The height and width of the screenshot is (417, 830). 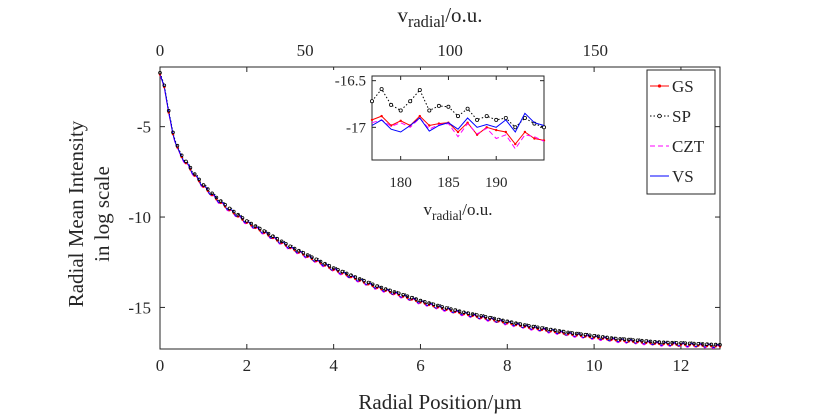 I want to click on legend-label-sp: SP, so click(x=681, y=116).